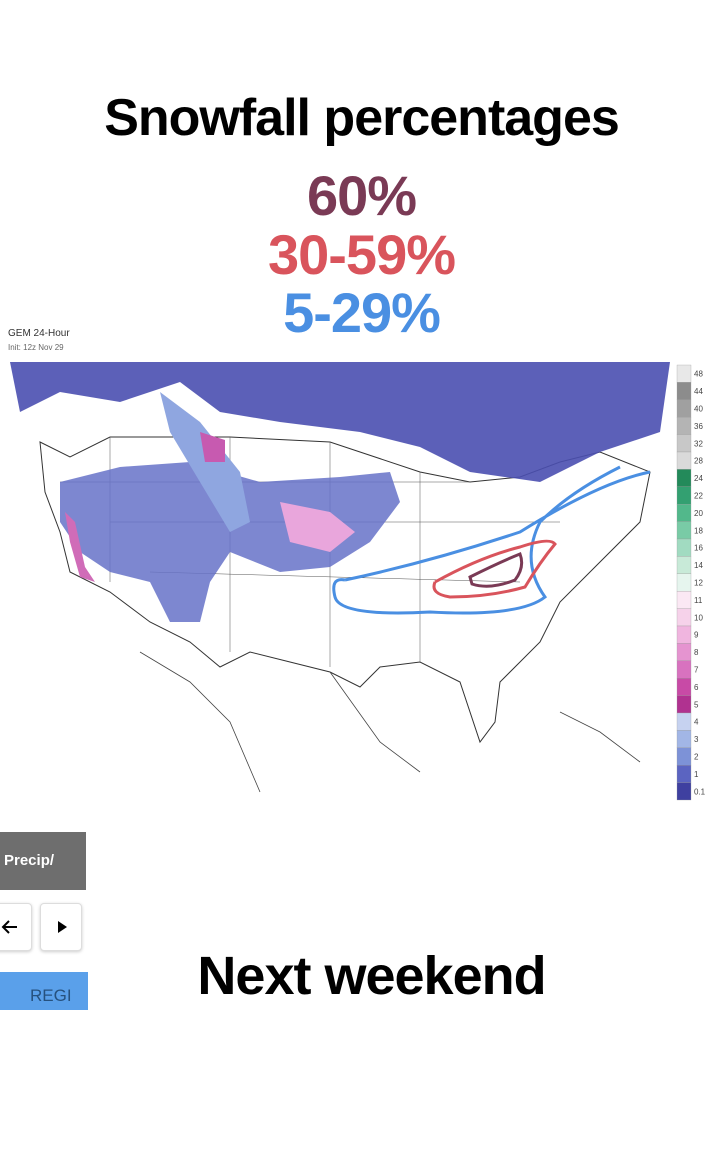  Describe the element at coordinates (700, 791) in the screenshot. I see `colorbar-label: 0.1` at that location.